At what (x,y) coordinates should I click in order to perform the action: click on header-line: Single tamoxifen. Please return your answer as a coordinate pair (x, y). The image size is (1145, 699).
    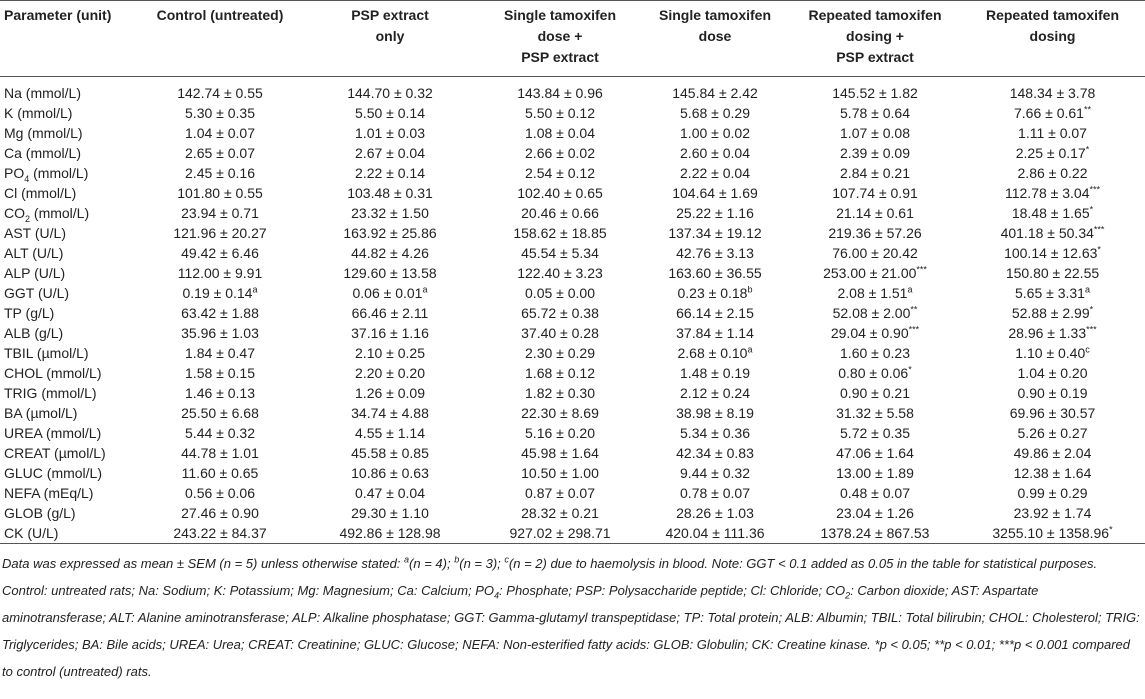
    Looking at the image, I should click on (715, 15).